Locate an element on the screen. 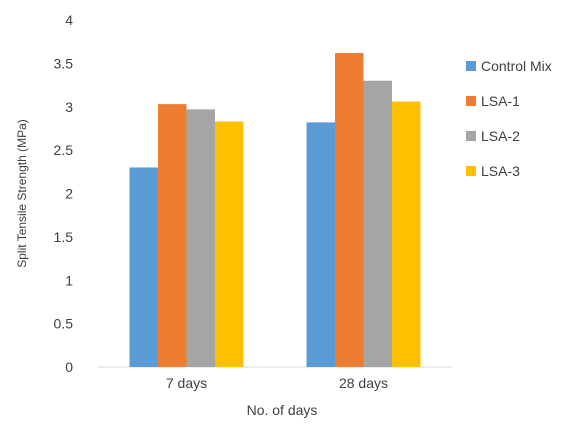 Image resolution: width=579 pixels, height=427 pixels. y-tick-label: 3.5 is located at coordinates (64, 63).